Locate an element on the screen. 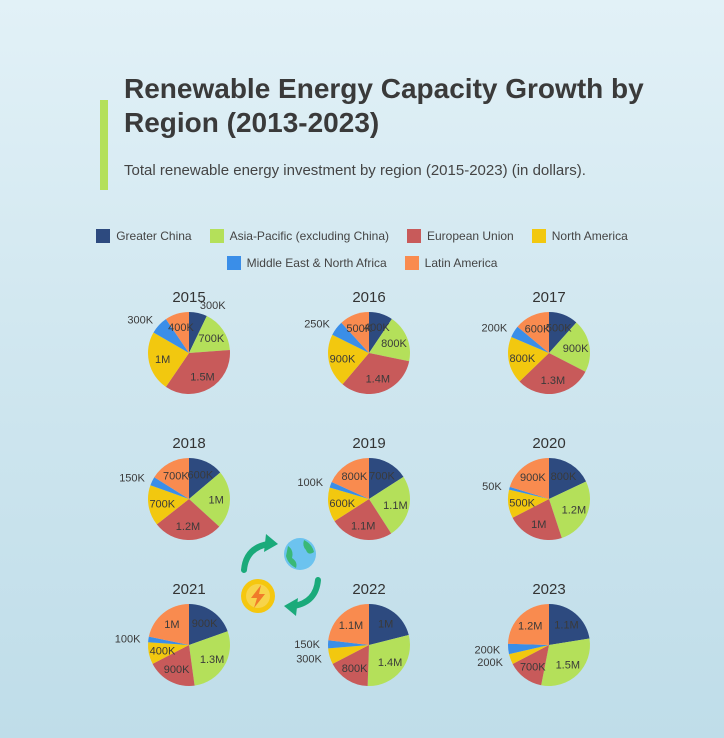 This screenshot has width=724, height=738. legend-item-latin-america: Latin America is located at coordinates (451, 263).